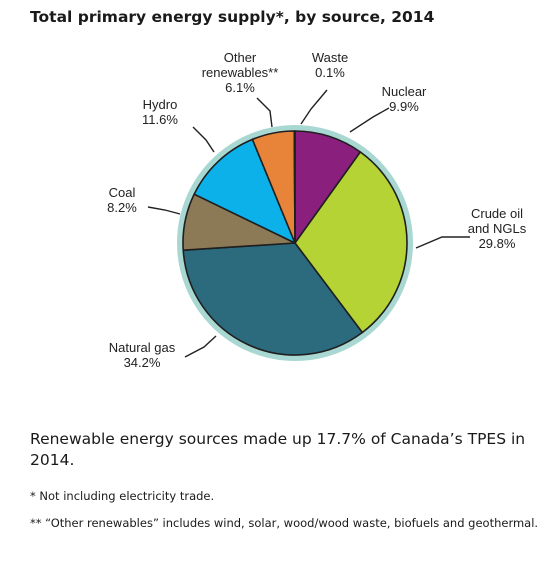 The height and width of the screenshot is (567, 557). Describe the element at coordinates (200, 346) in the screenshot. I see `leader-line-natural-gas` at that location.